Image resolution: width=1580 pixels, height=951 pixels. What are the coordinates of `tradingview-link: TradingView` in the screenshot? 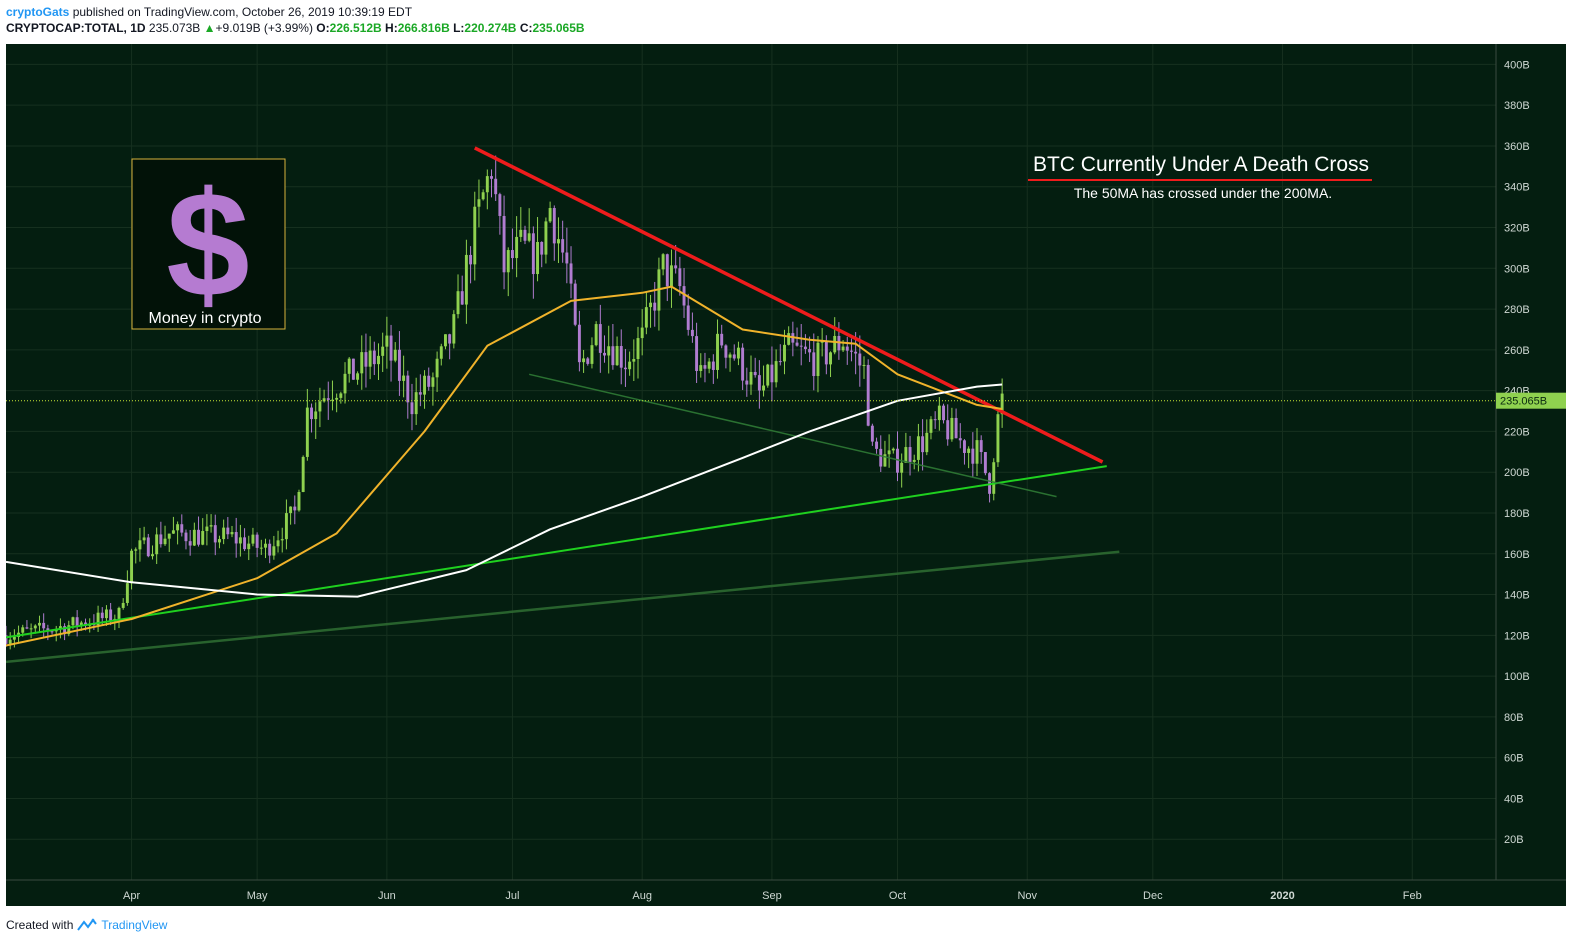 It's located at (134, 925).